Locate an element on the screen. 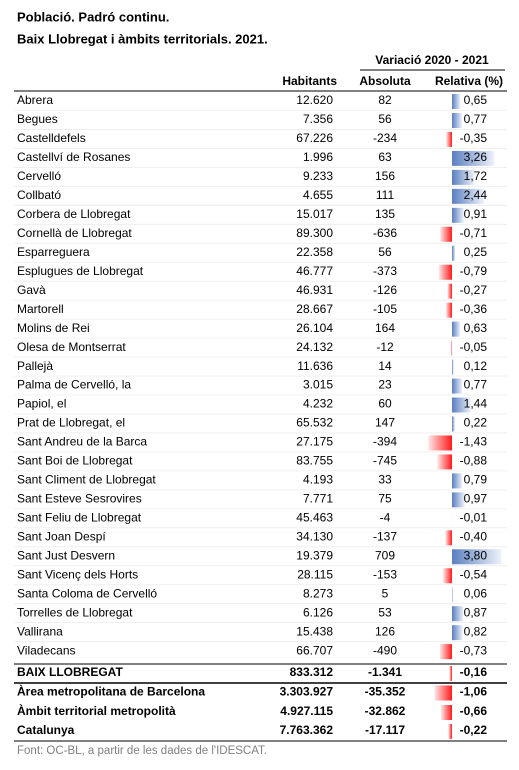  cell: -234 is located at coordinates (385, 138).